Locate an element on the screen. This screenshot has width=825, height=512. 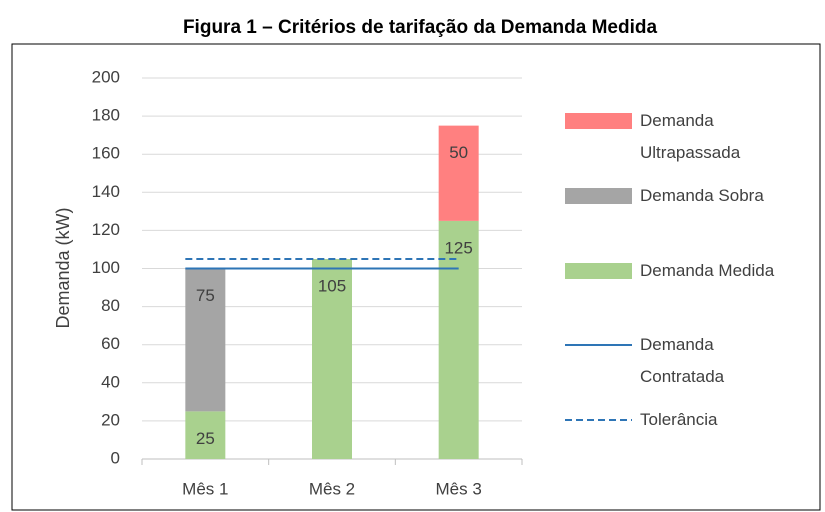
y-tick-label: 20 is located at coordinates (110, 419).